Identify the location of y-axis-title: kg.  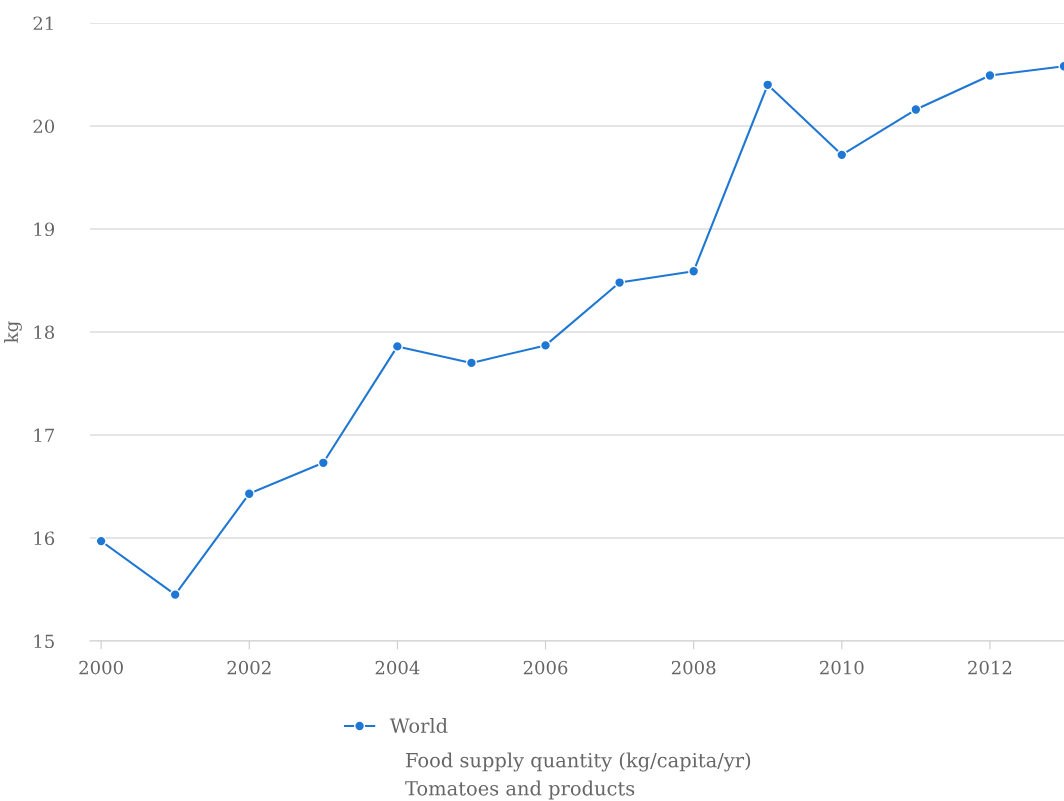
(13, 332).